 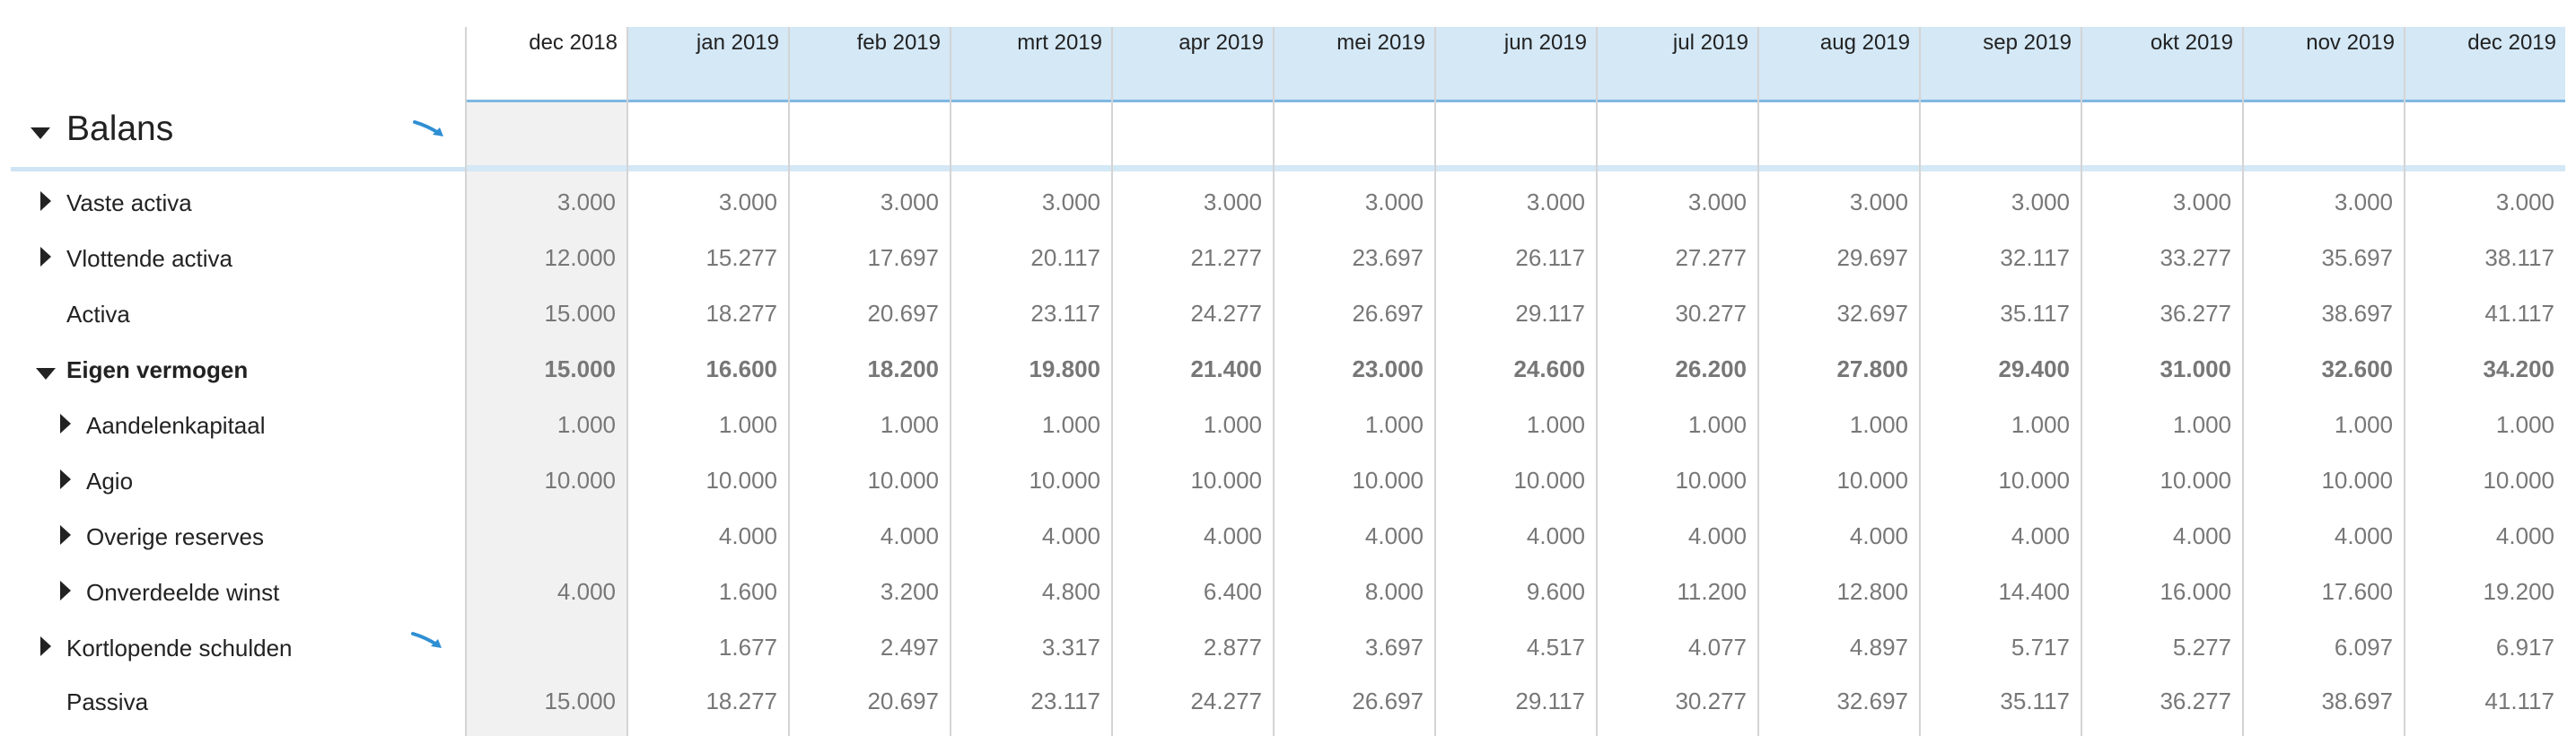 I want to click on value-cell: 34.200, so click(x=2518, y=368).